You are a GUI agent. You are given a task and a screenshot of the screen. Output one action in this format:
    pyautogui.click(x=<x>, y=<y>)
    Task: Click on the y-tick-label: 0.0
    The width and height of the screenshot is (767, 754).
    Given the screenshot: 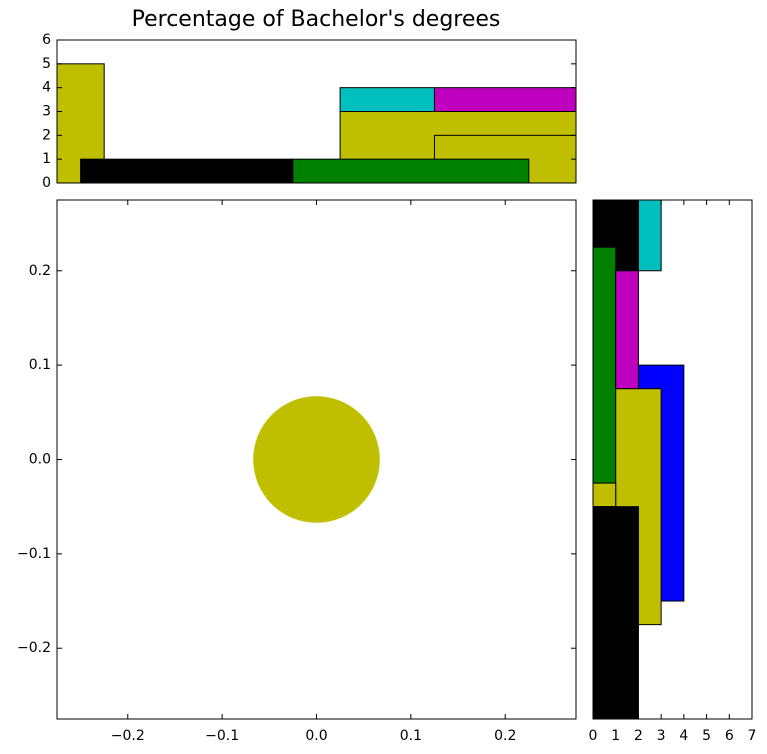 What is the action you would take?
    pyautogui.click(x=40, y=460)
    